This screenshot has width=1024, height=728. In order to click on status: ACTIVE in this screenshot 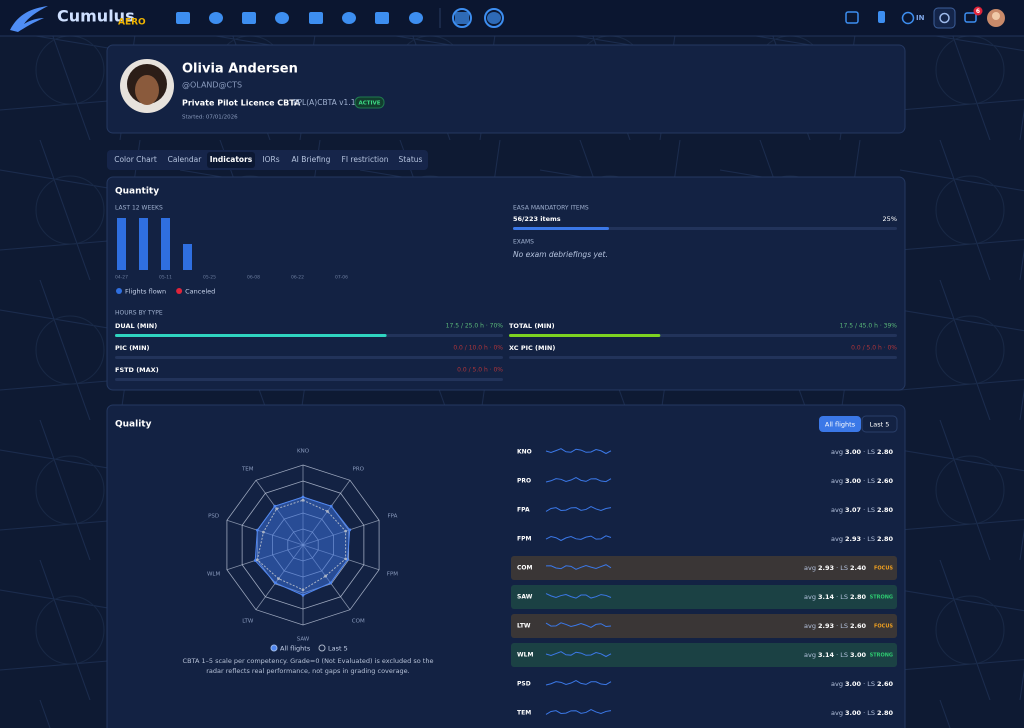, I will do `click(369, 103)`.